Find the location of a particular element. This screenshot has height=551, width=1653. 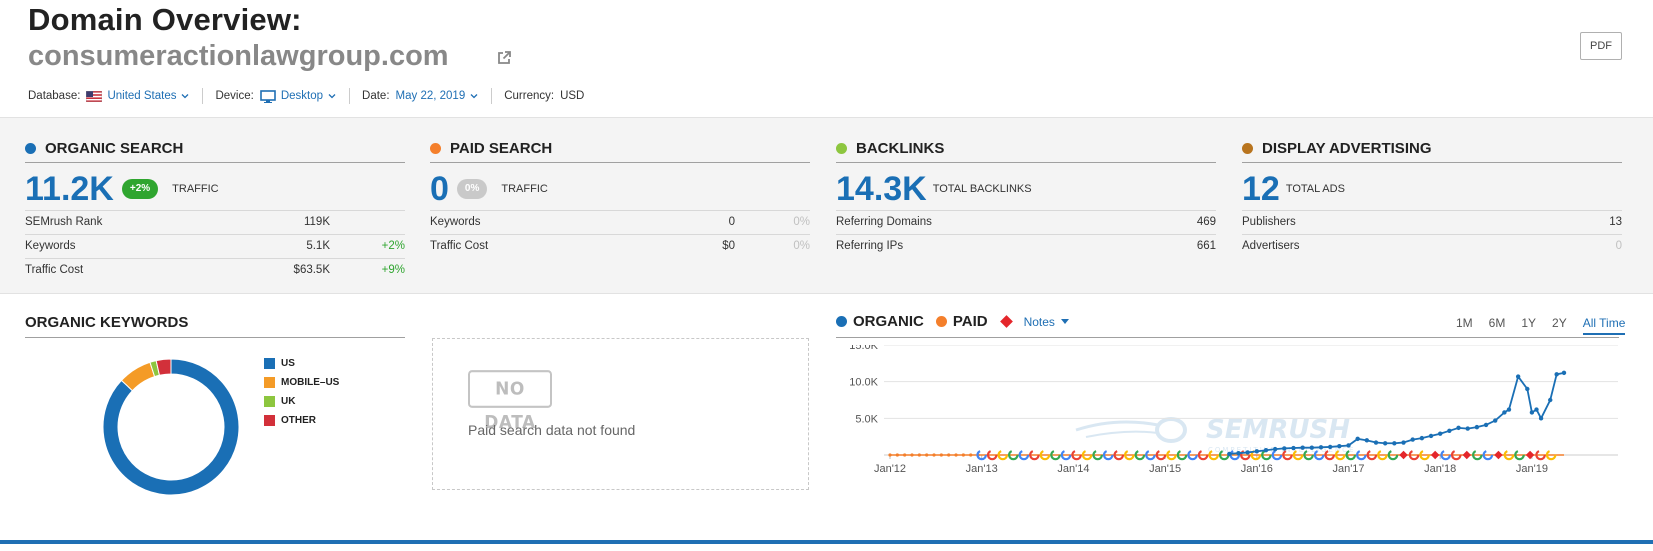

stat-value: 119K is located at coordinates (316, 222).